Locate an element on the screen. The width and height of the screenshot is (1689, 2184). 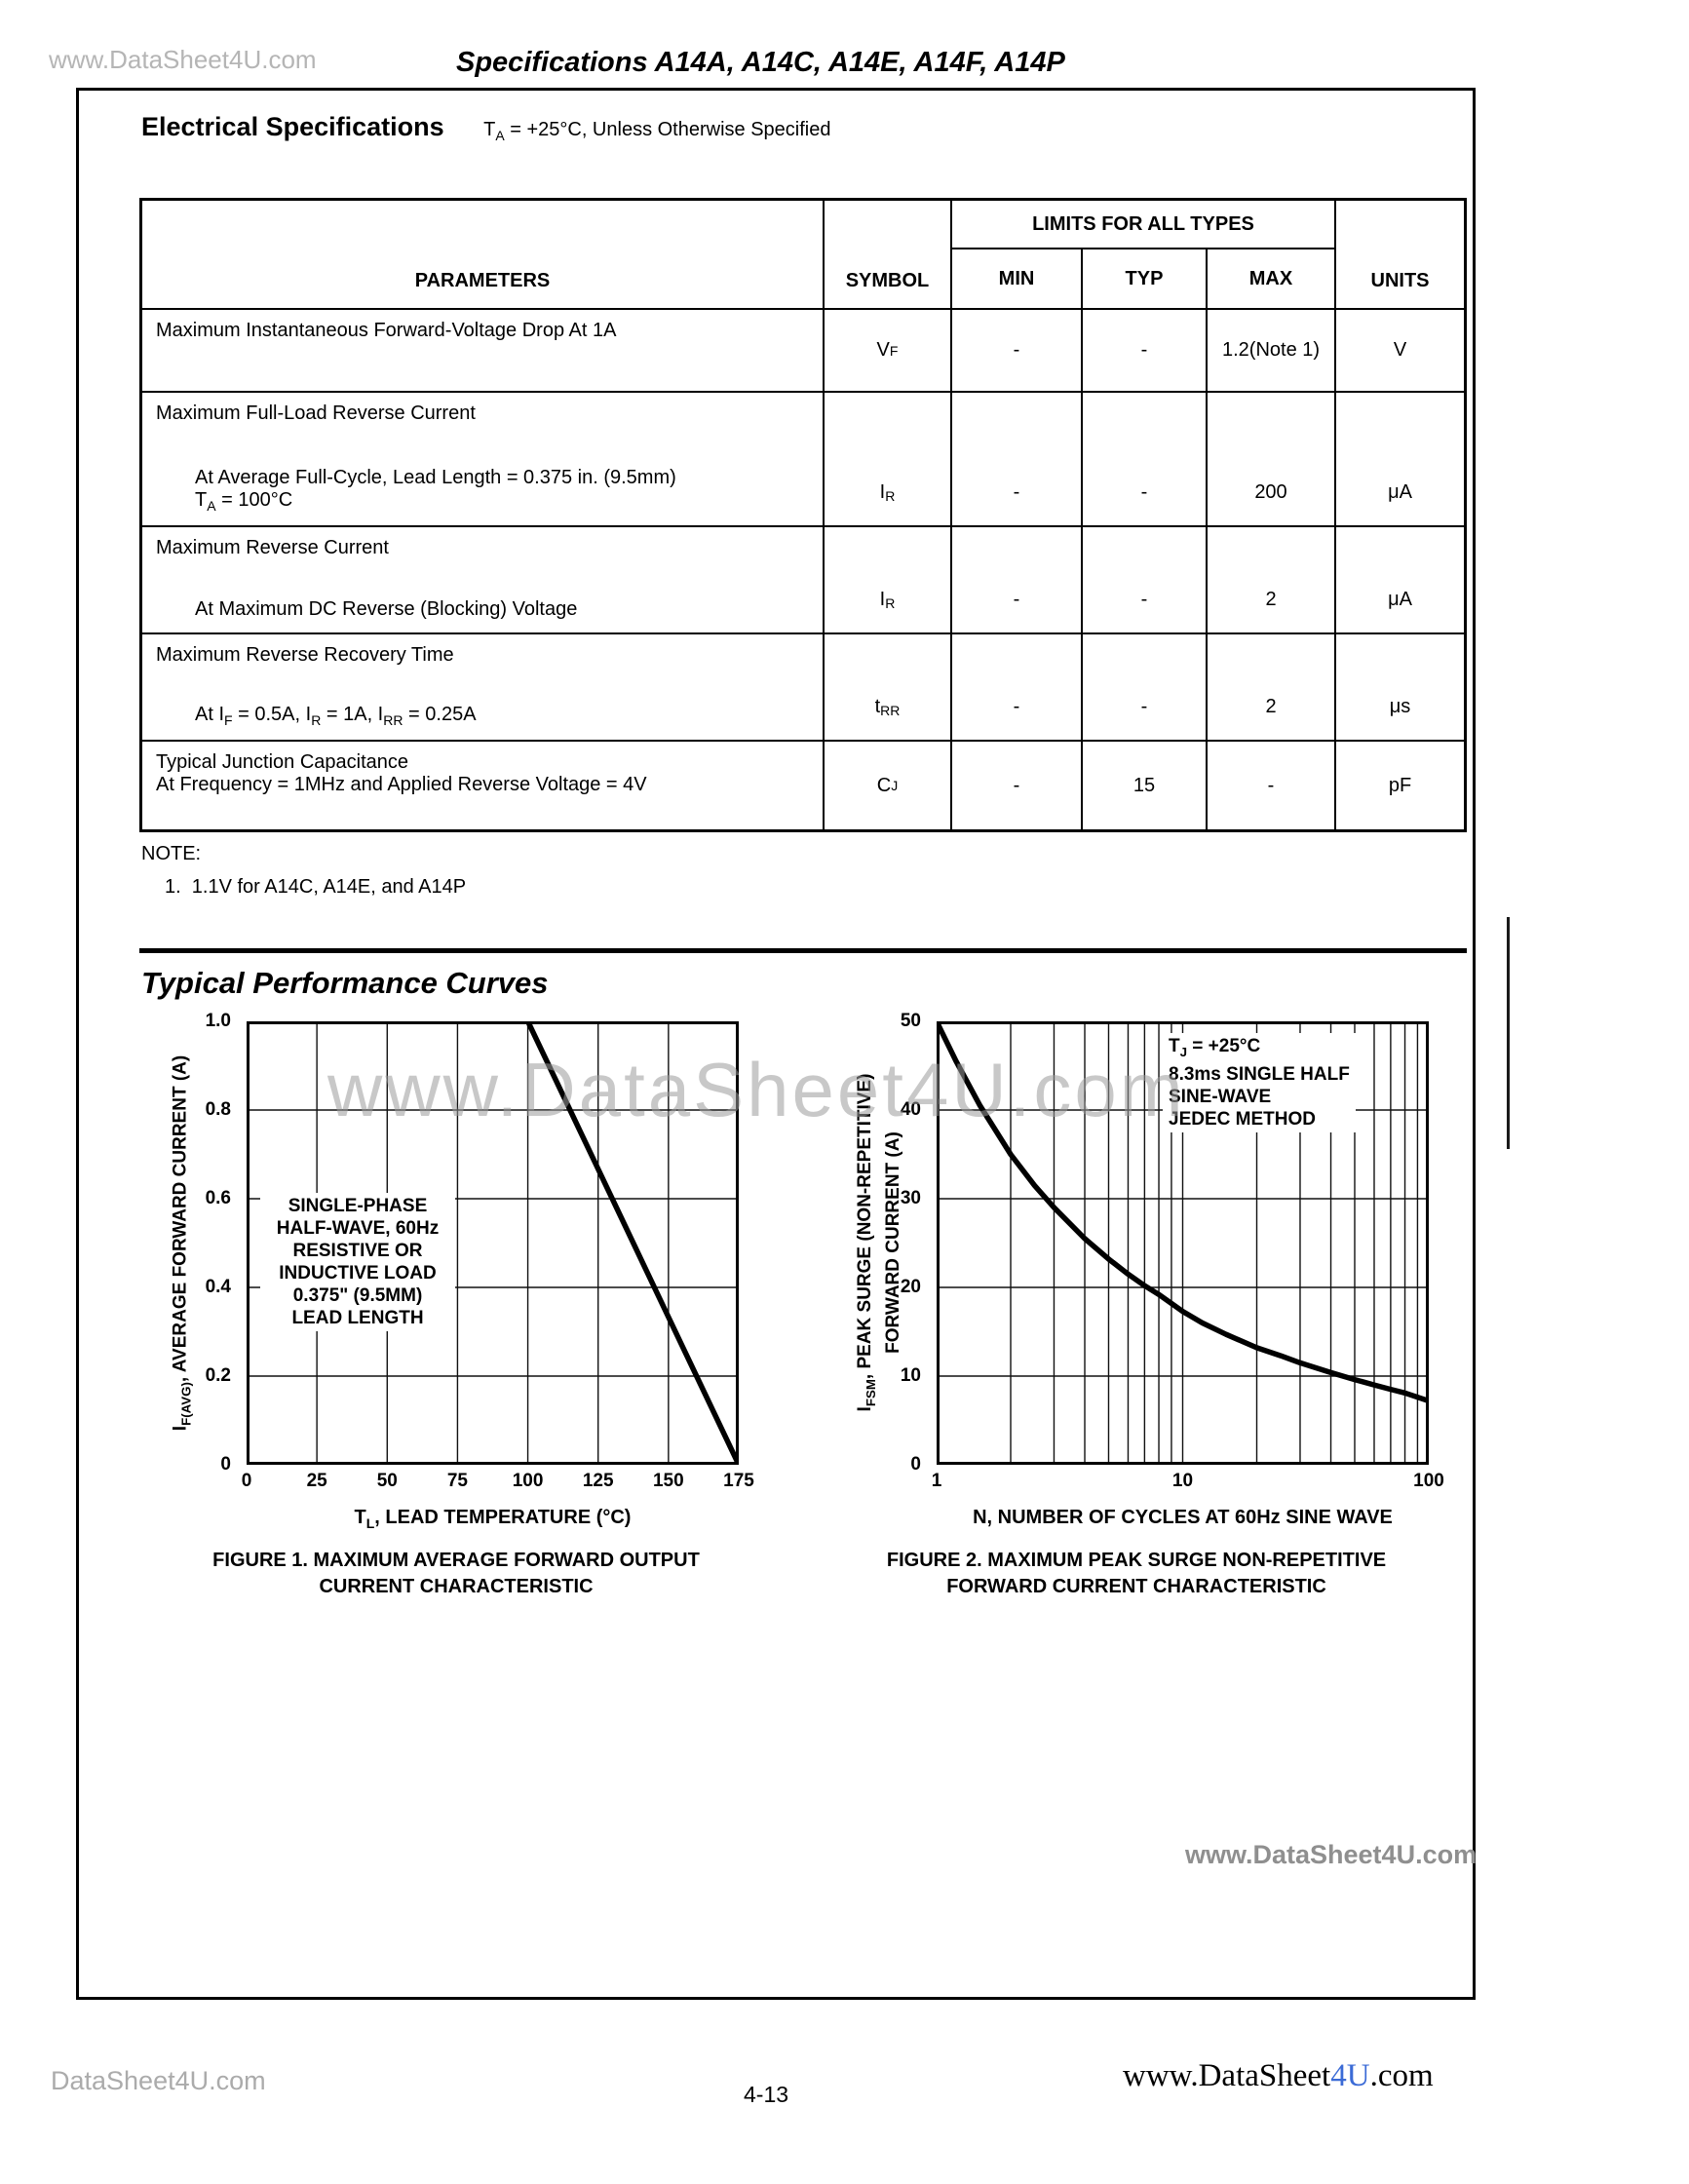
figure2-x-axis-ticks: 1 10 100 is located at coordinates (1188, 1483).